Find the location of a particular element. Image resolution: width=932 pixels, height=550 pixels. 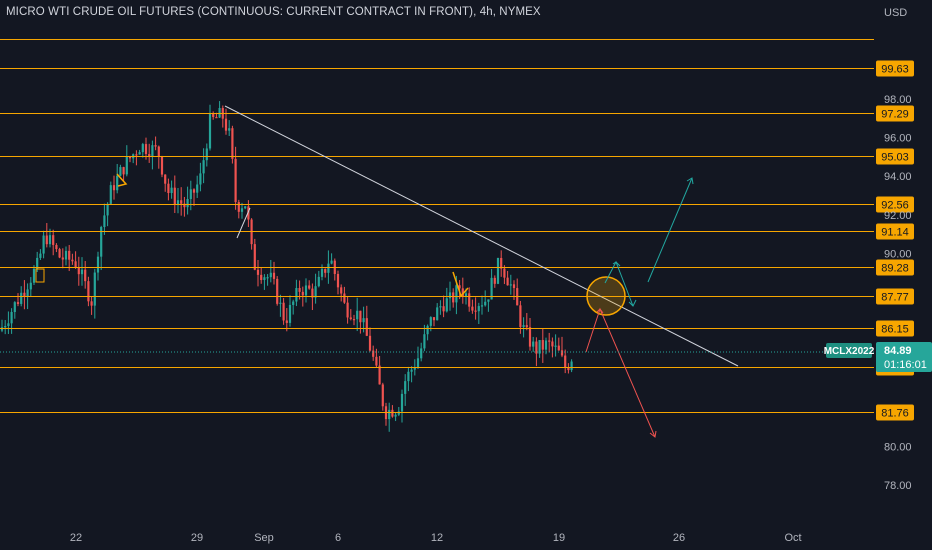

time-tick: 12 is located at coordinates (437, 538).